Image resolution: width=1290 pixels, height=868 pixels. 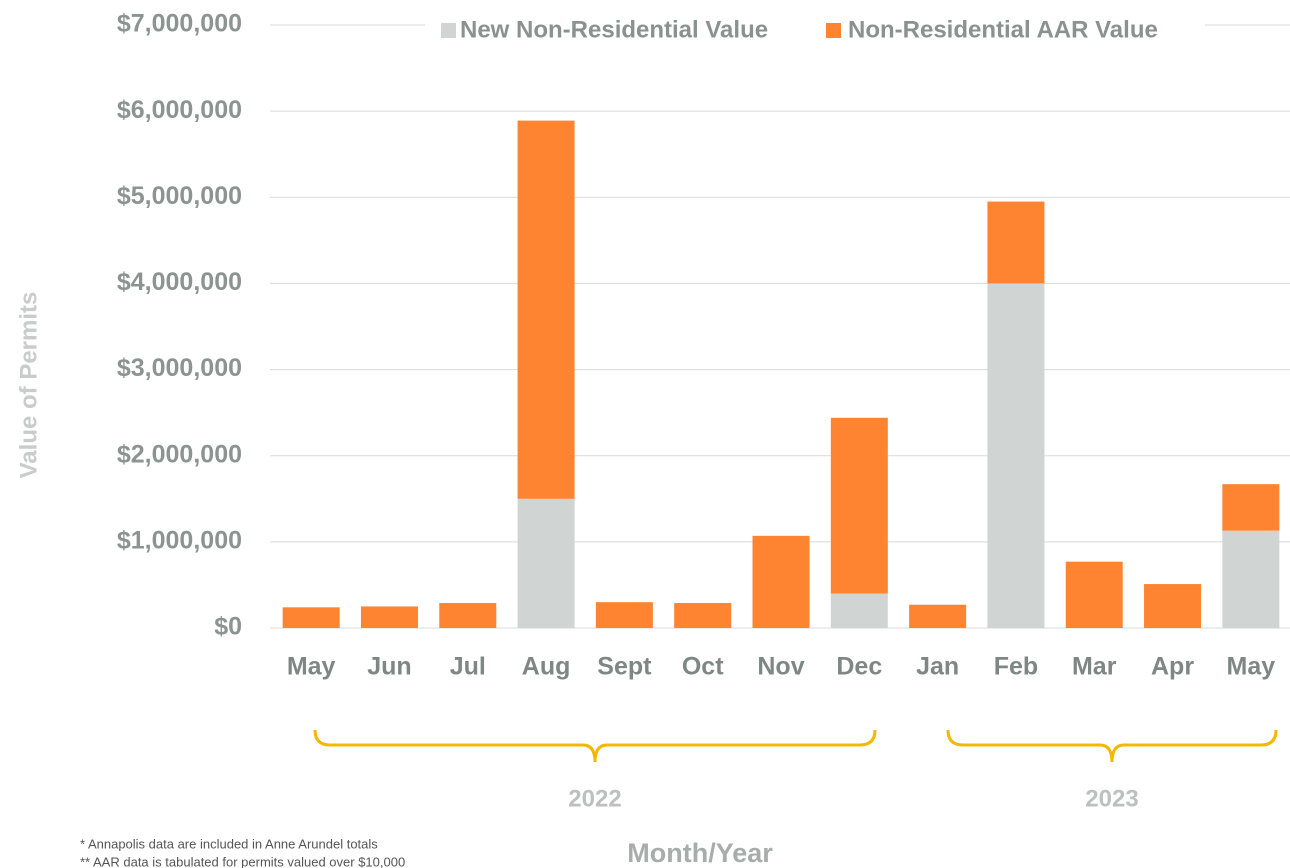 What do you see at coordinates (815, 26) in the screenshot?
I see `legend-background` at bounding box center [815, 26].